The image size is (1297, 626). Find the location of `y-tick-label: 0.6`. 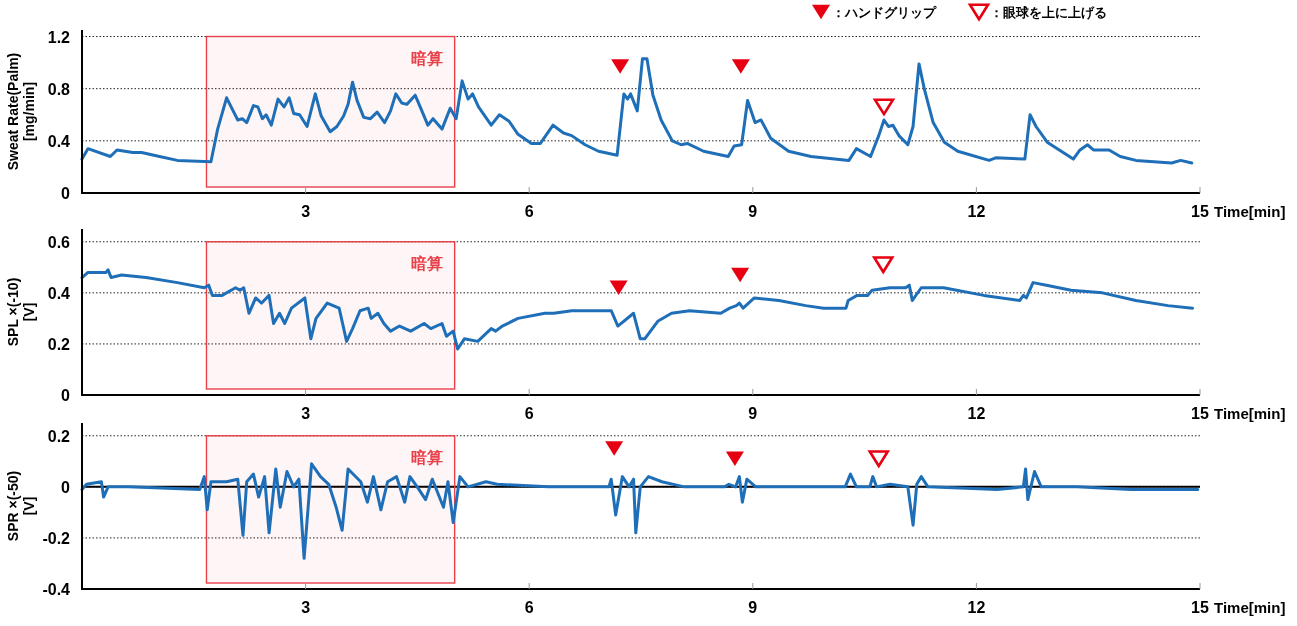

y-tick-label: 0.6 is located at coordinates (59, 242).